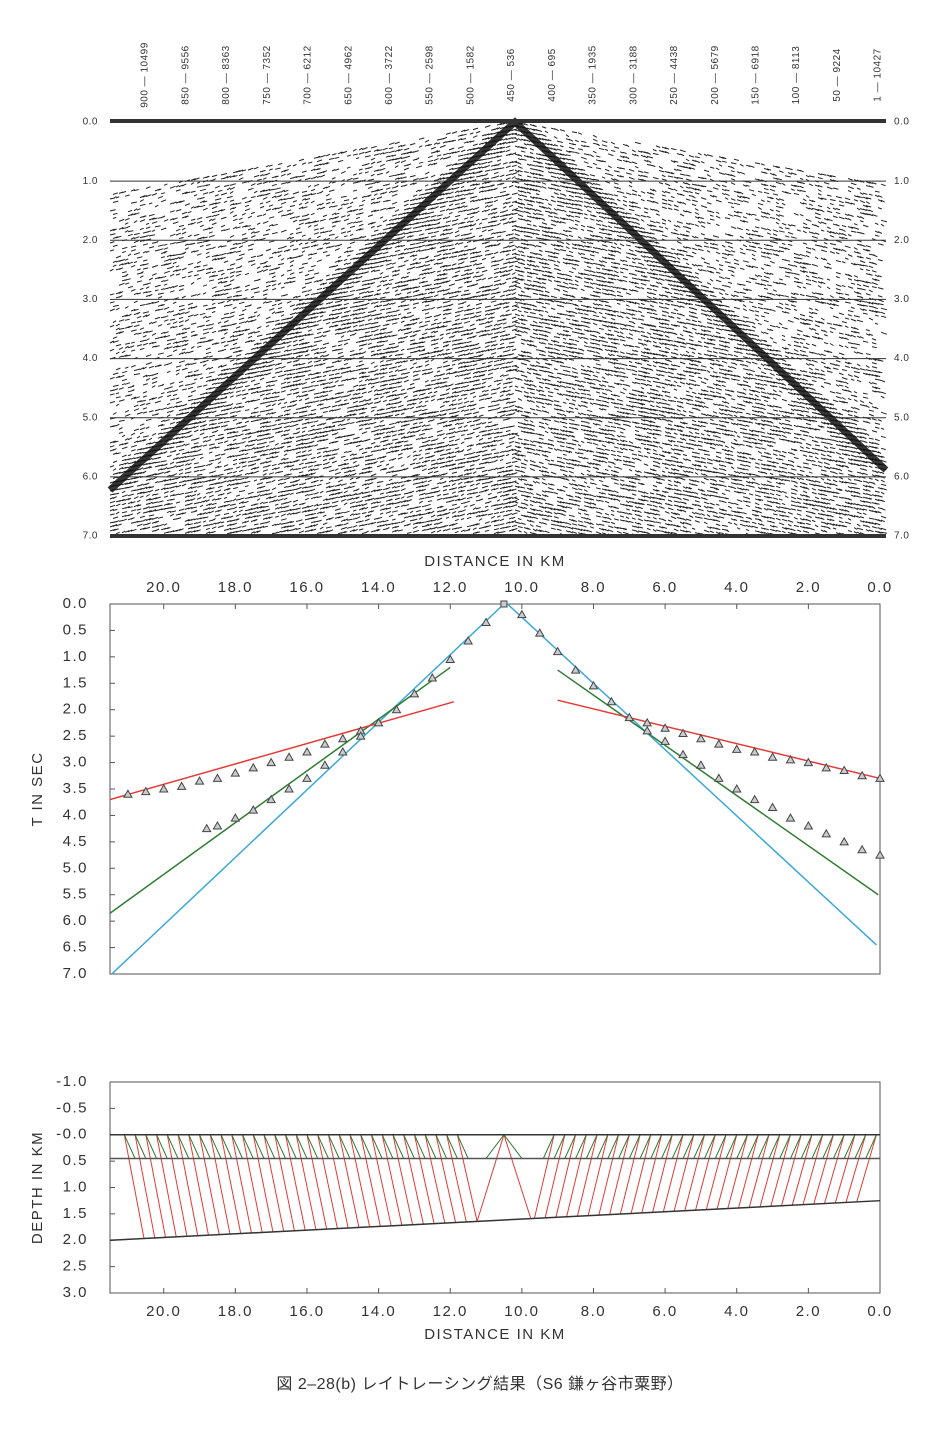  Describe the element at coordinates (664, 1311) in the screenshot. I see `x-tick-label: 6.0` at that location.